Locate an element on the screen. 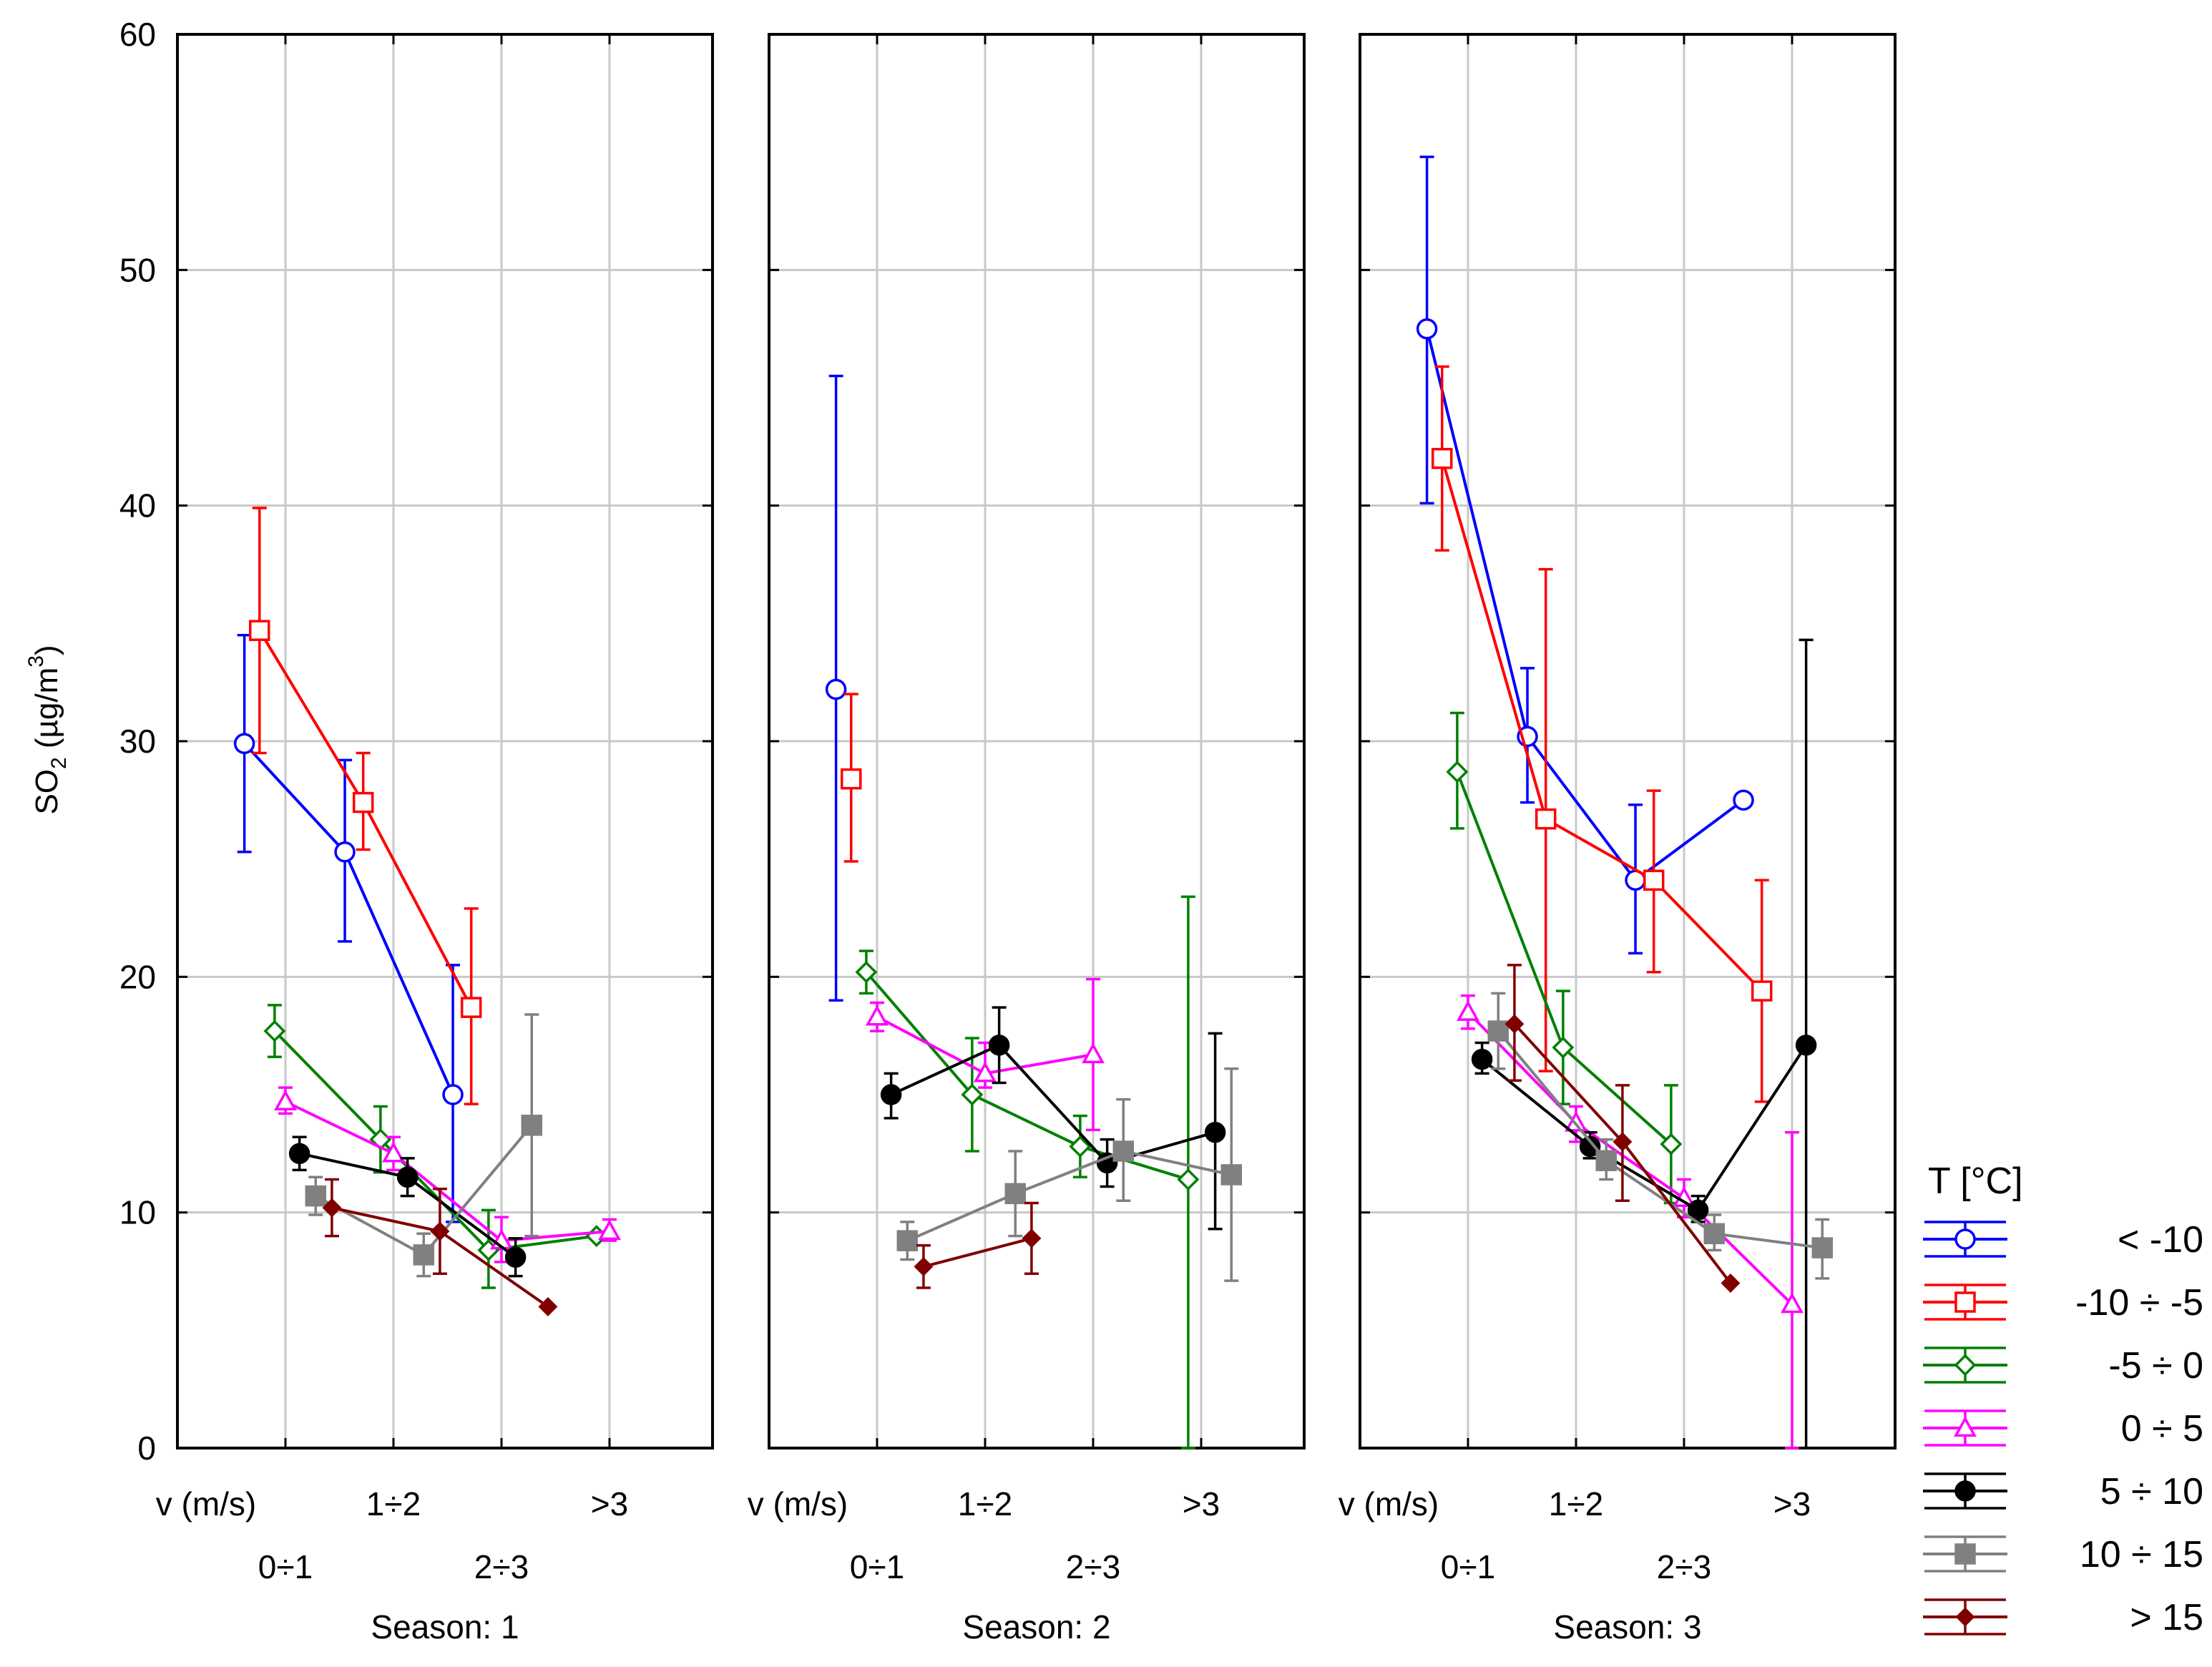 The width and height of the screenshot is (2212, 1667). legend-label: 10 ÷ 15 is located at coordinates (2141, 1554).